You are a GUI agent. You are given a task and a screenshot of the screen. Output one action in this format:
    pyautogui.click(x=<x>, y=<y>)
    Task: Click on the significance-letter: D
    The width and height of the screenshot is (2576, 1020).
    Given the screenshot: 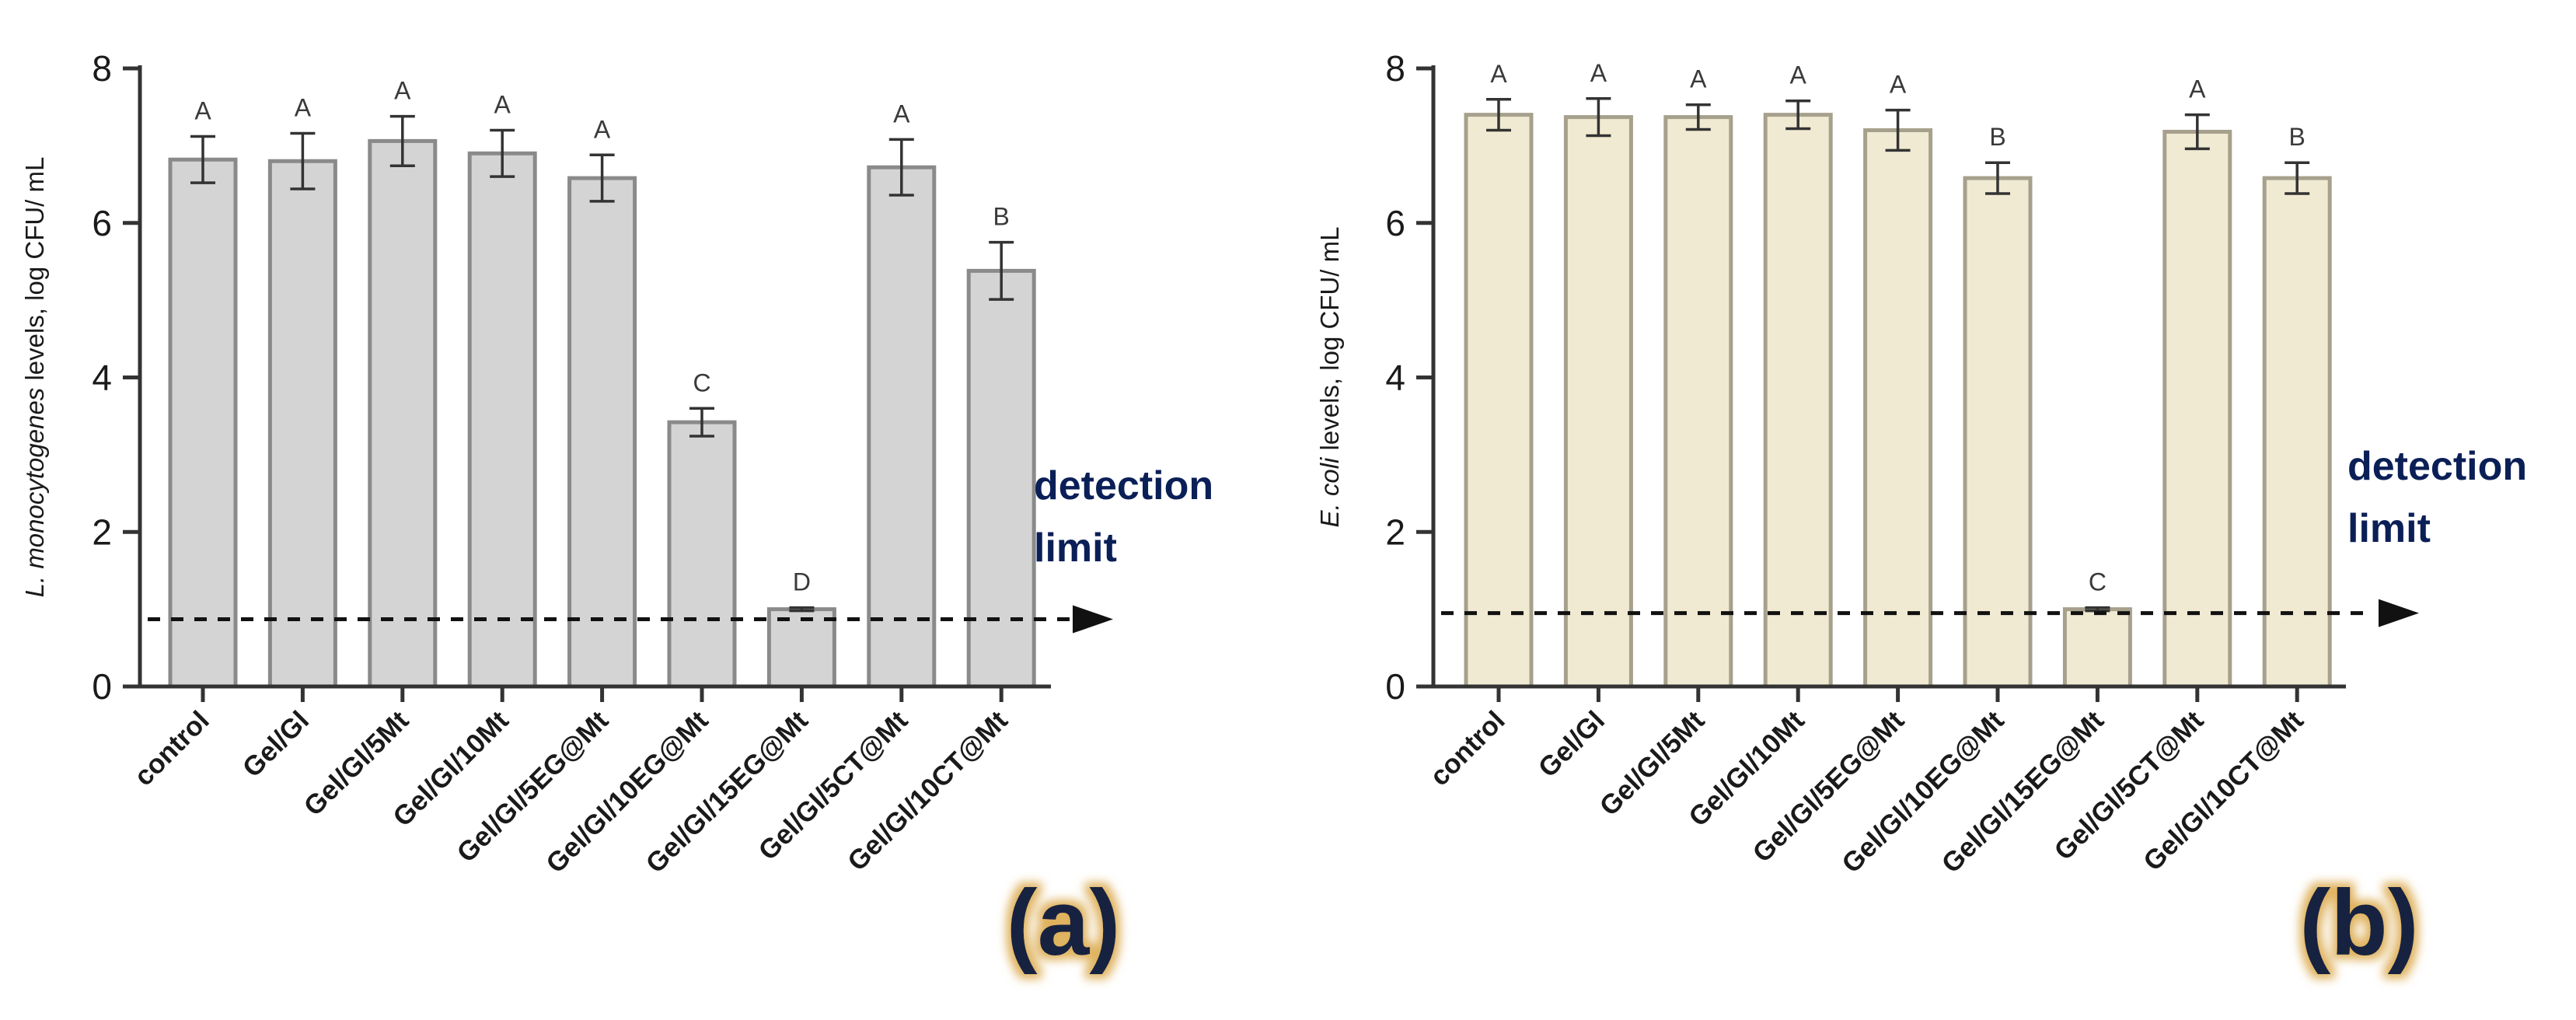 What is the action you would take?
    pyautogui.click(x=802, y=582)
    